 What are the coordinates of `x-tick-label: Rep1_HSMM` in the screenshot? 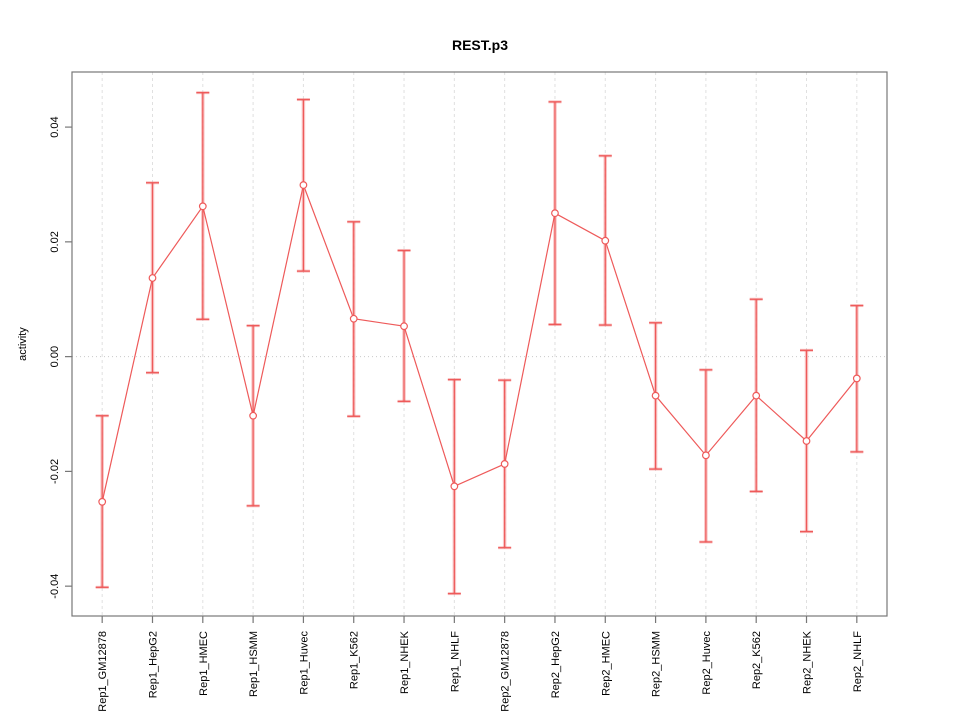 It's located at (254, 664).